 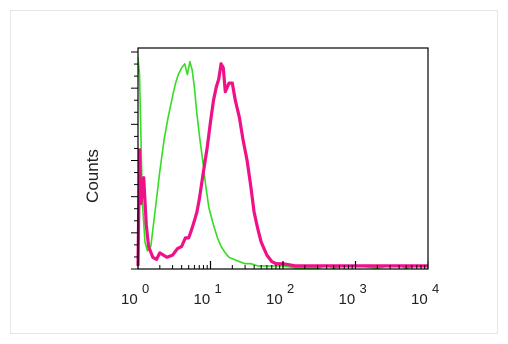 What do you see at coordinates (290, 288) in the screenshot?
I see `x-tick-exponent: 2` at bounding box center [290, 288].